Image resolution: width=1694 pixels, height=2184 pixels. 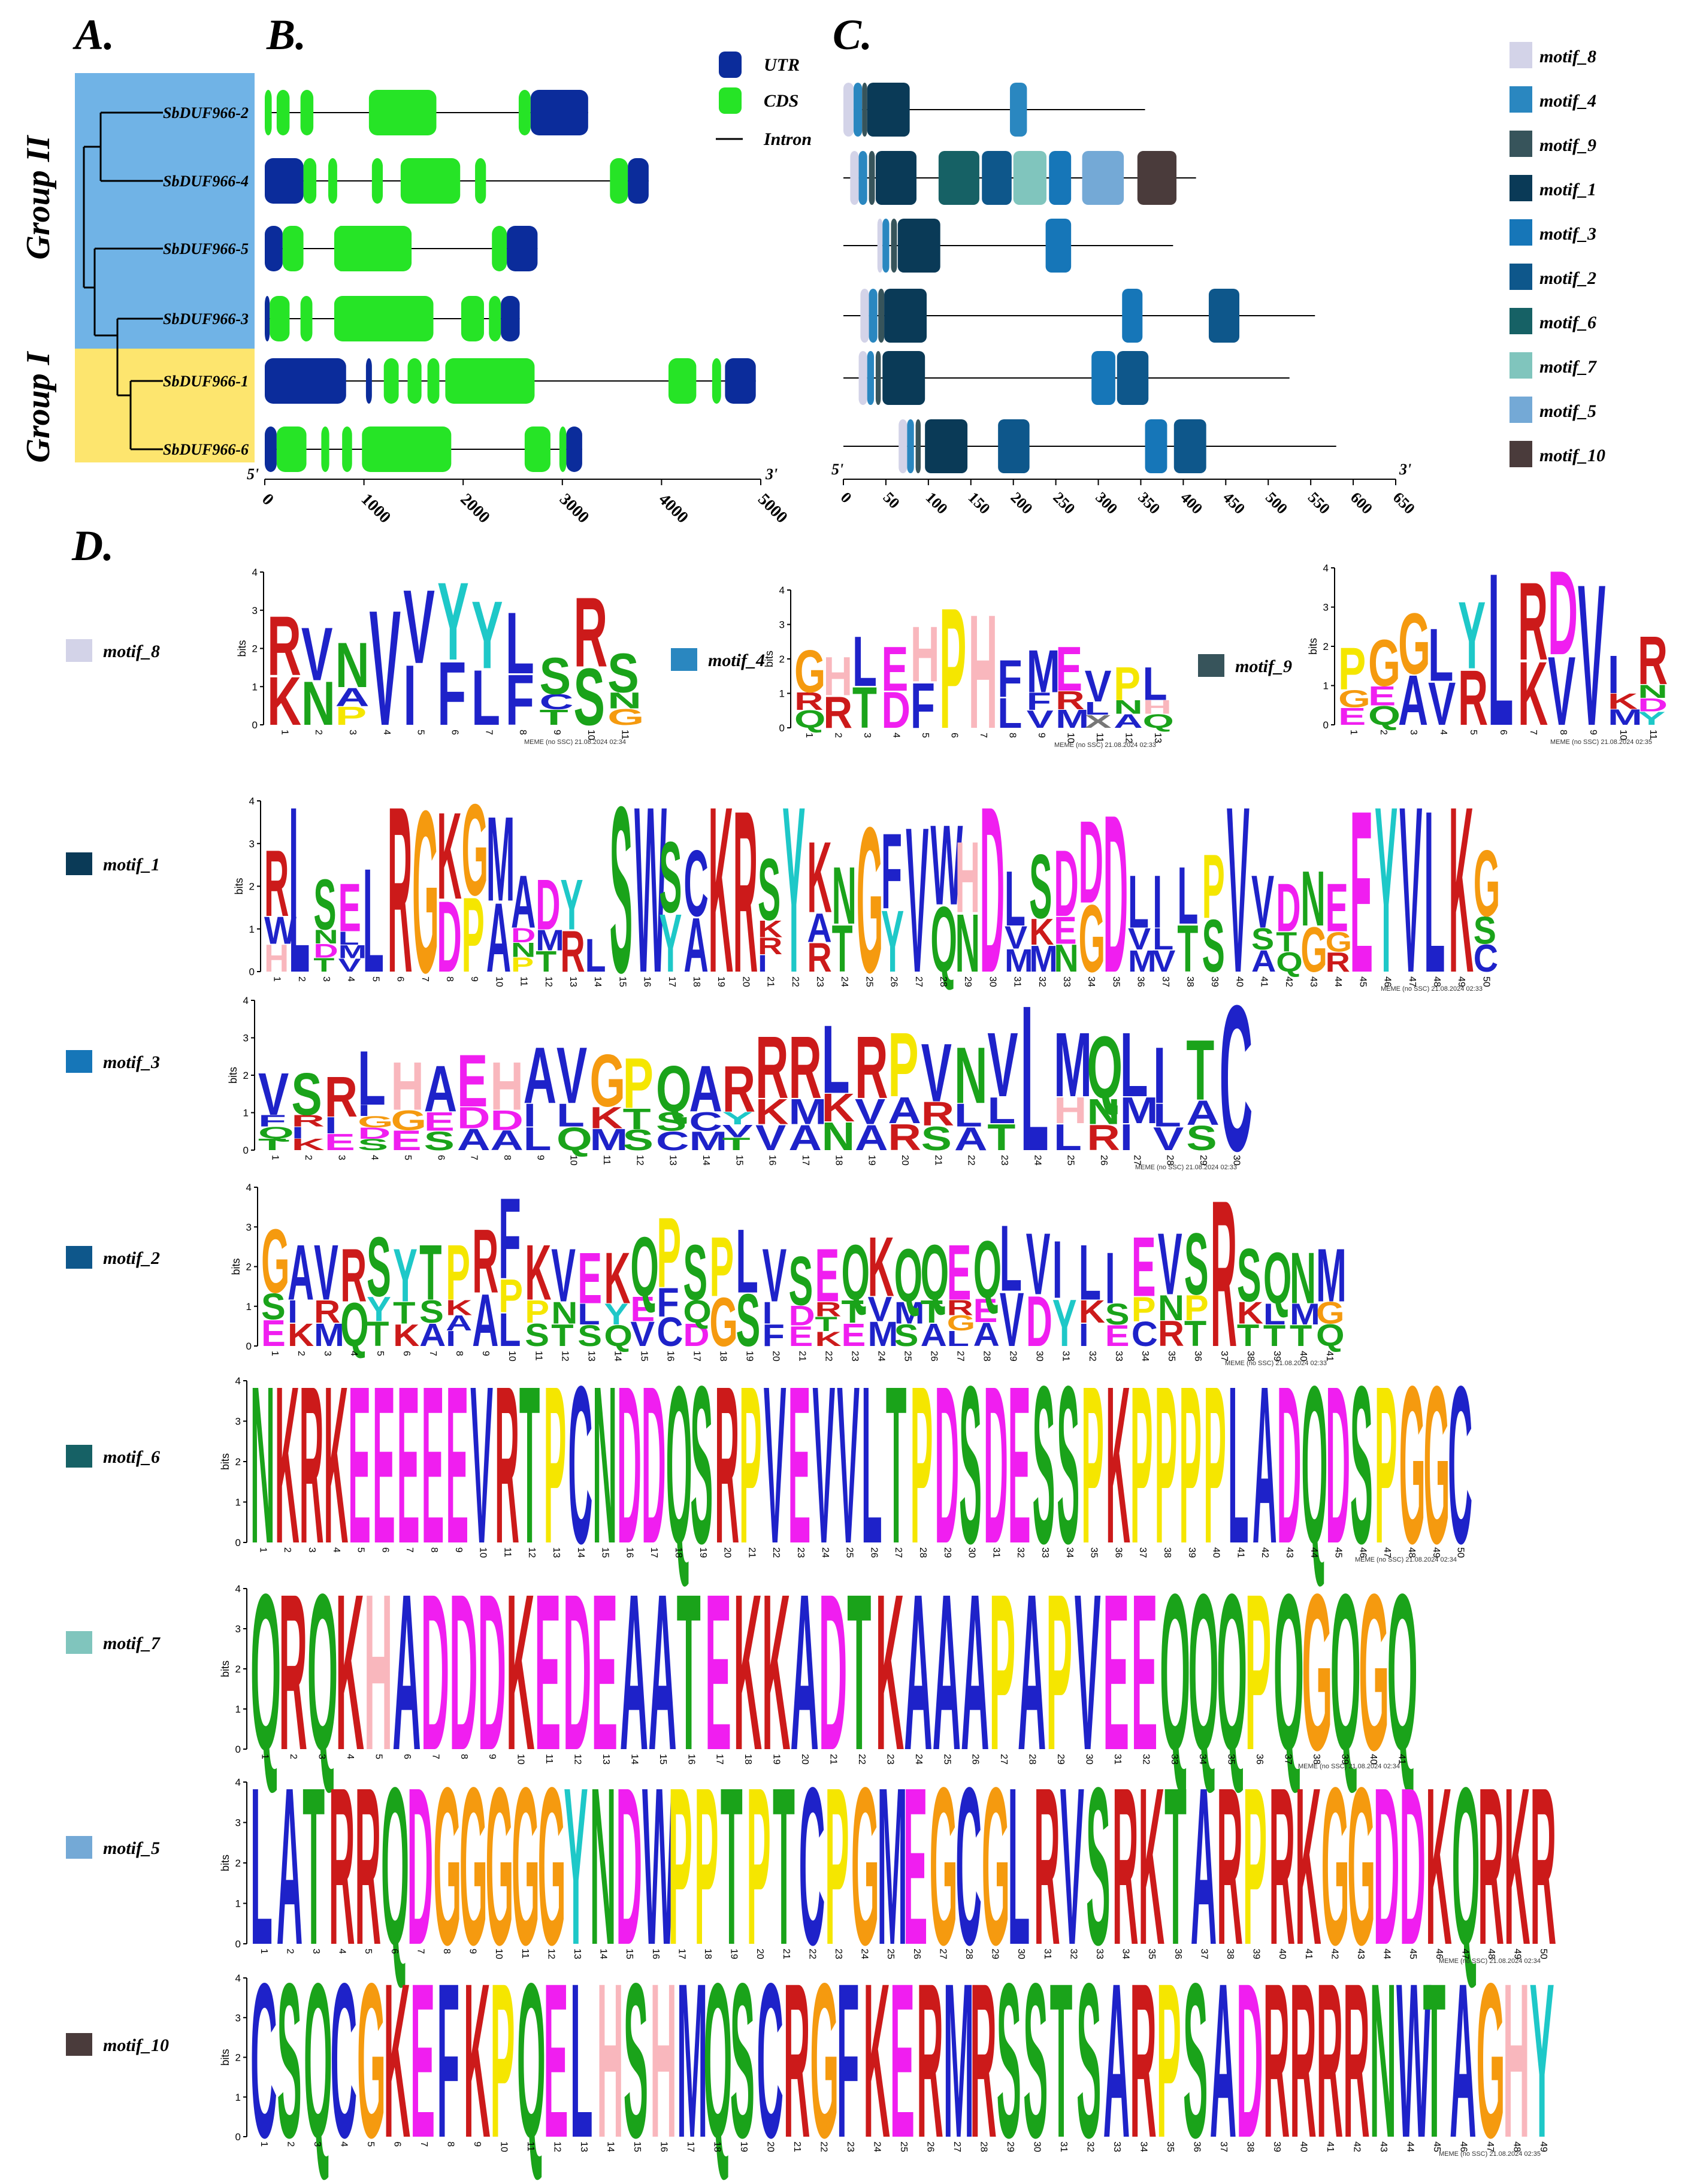 What do you see at coordinates (293, 1312) in the screenshot?
I see `logo-letter: I` at bounding box center [293, 1312].